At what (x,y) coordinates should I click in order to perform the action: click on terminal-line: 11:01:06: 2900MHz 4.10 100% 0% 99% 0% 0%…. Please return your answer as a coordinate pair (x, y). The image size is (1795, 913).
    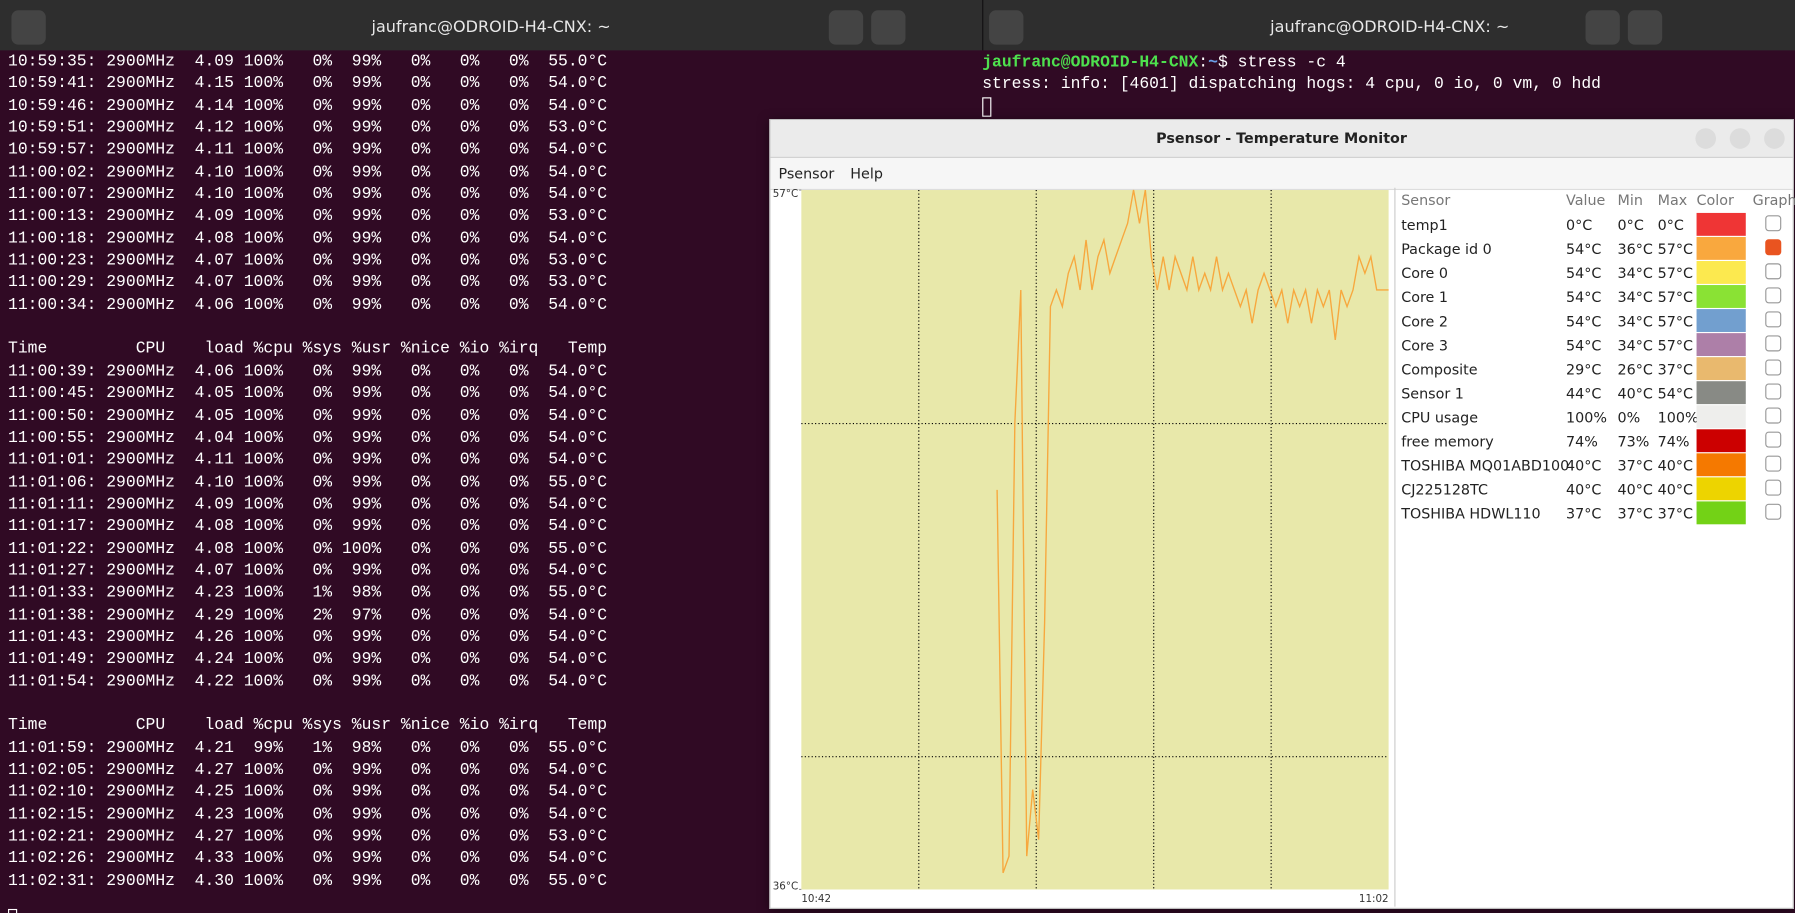
    Looking at the image, I should click on (308, 482).